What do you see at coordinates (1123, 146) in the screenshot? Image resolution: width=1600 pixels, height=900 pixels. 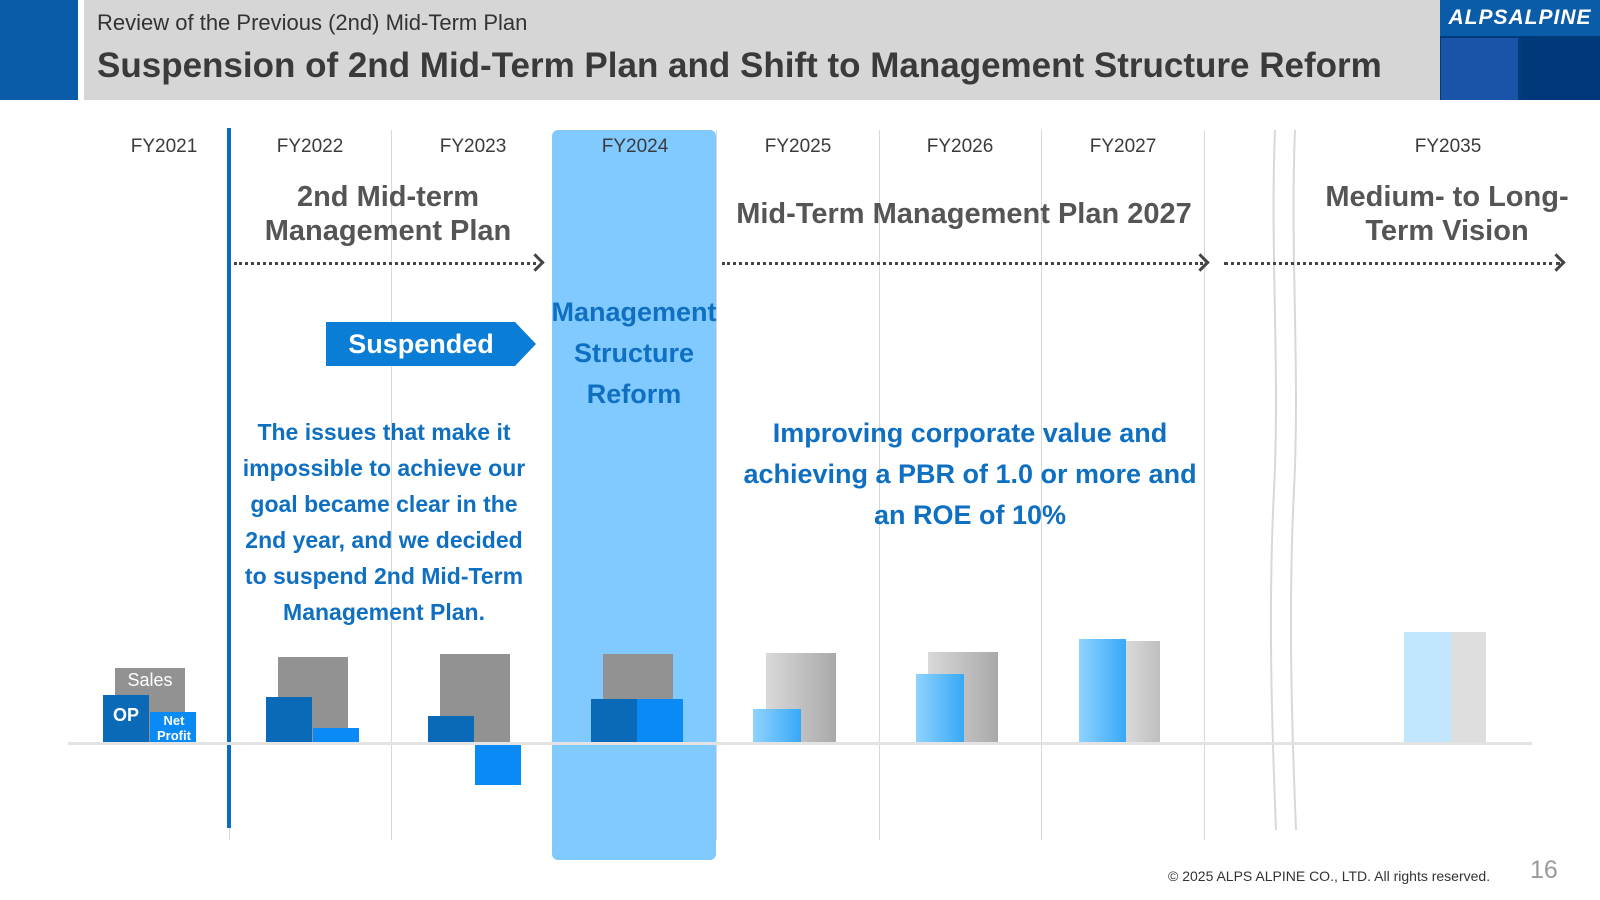 I see `year-label-fy2027: FY2027` at bounding box center [1123, 146].